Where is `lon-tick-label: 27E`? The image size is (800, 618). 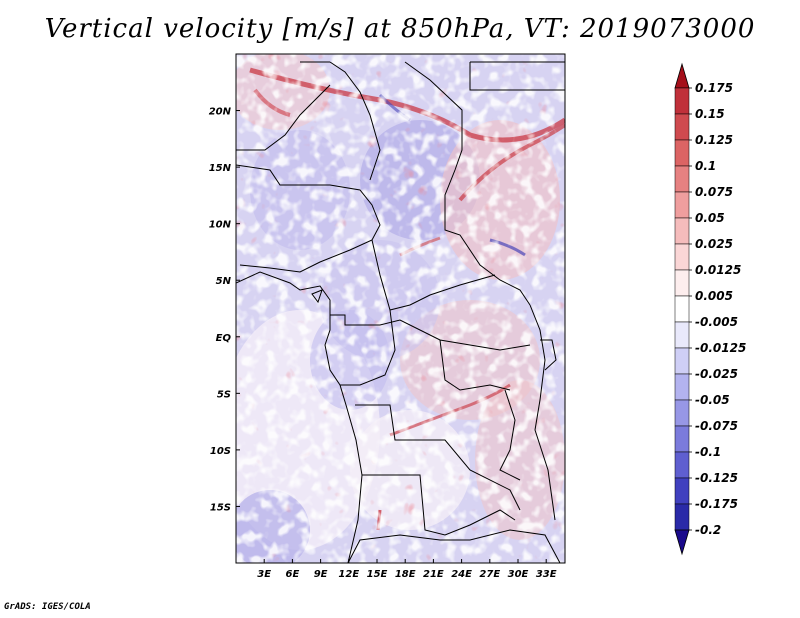 lon-tick-label: 27E is located at coordinates (489, 574).